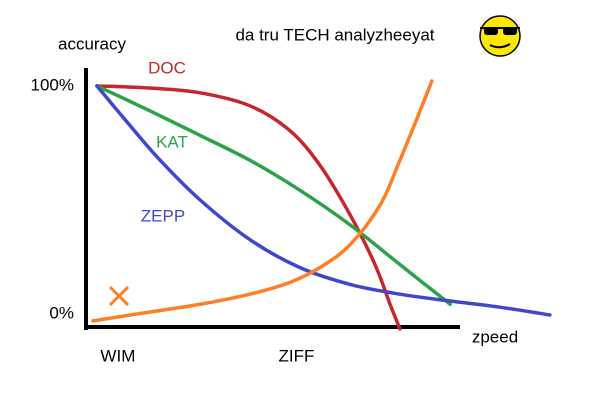 This screenshot has width=601, height=400. What do you see at coordinates (92, 43) in the screenshot?
I see `y-axis-label: accuracy` at bounding box center [92, 43].